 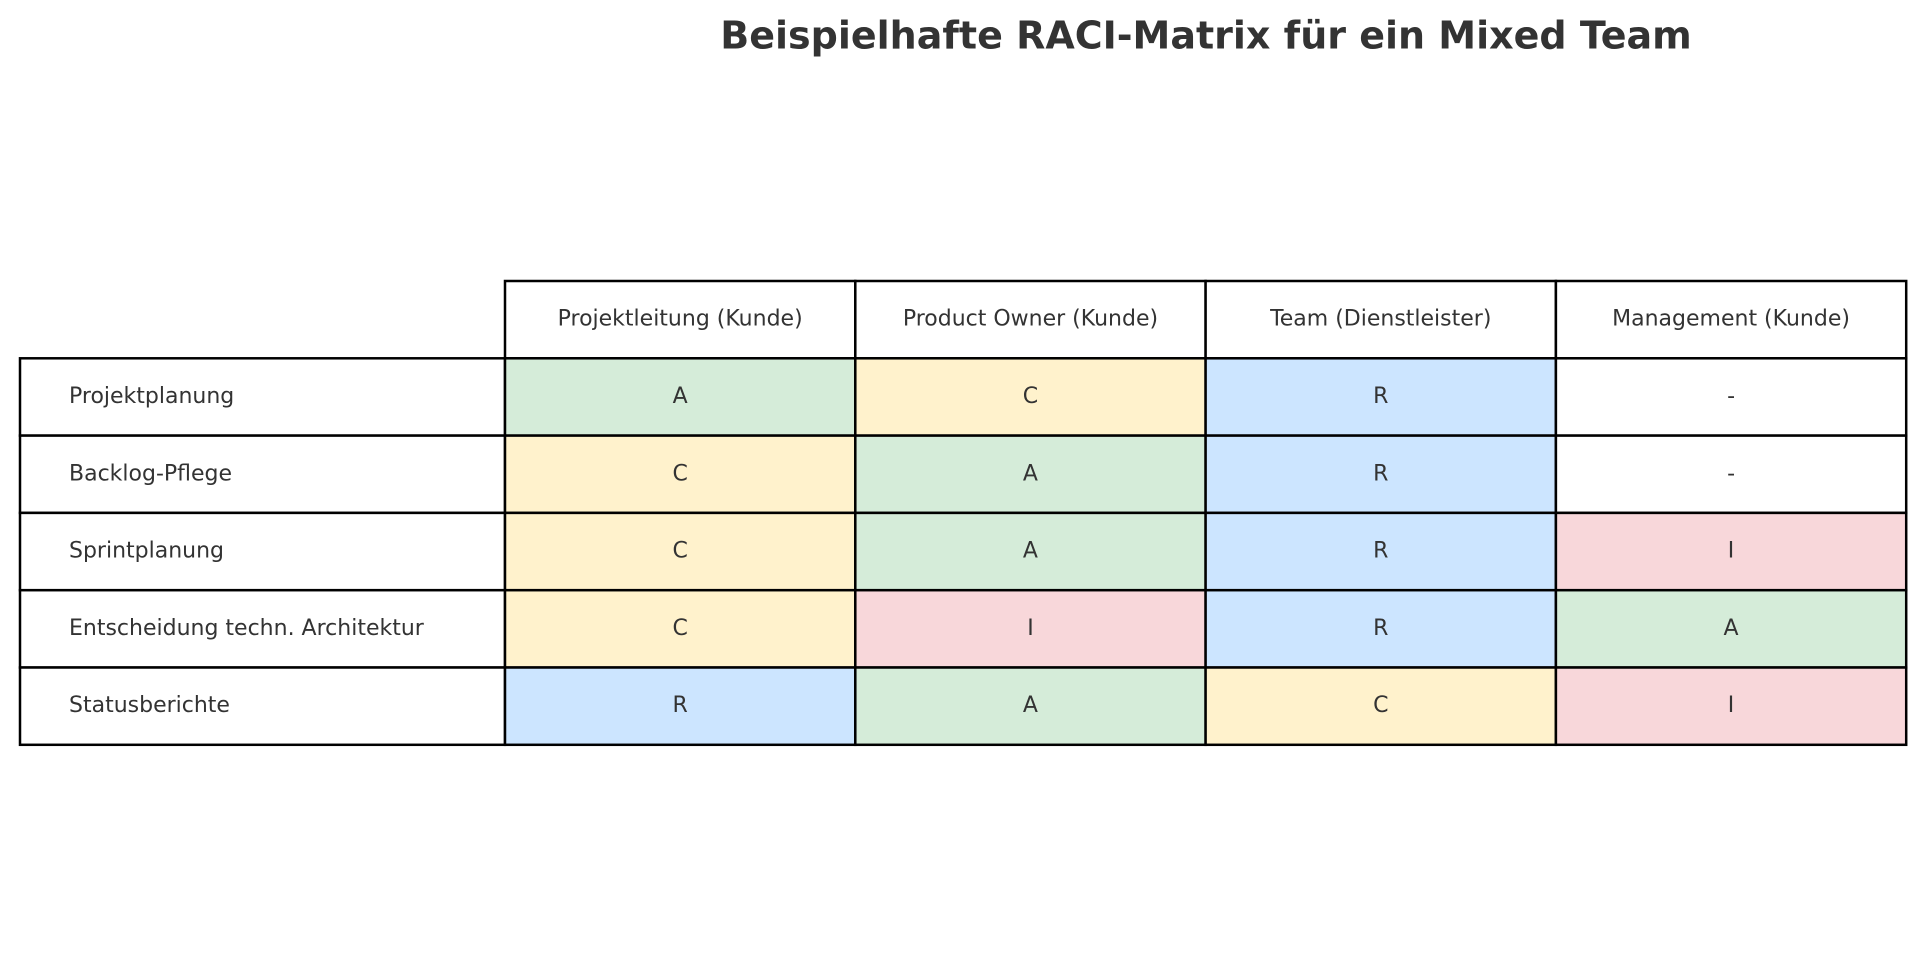 I want to click on column-header: Management (Kunde), so click(x=1731, y=319).